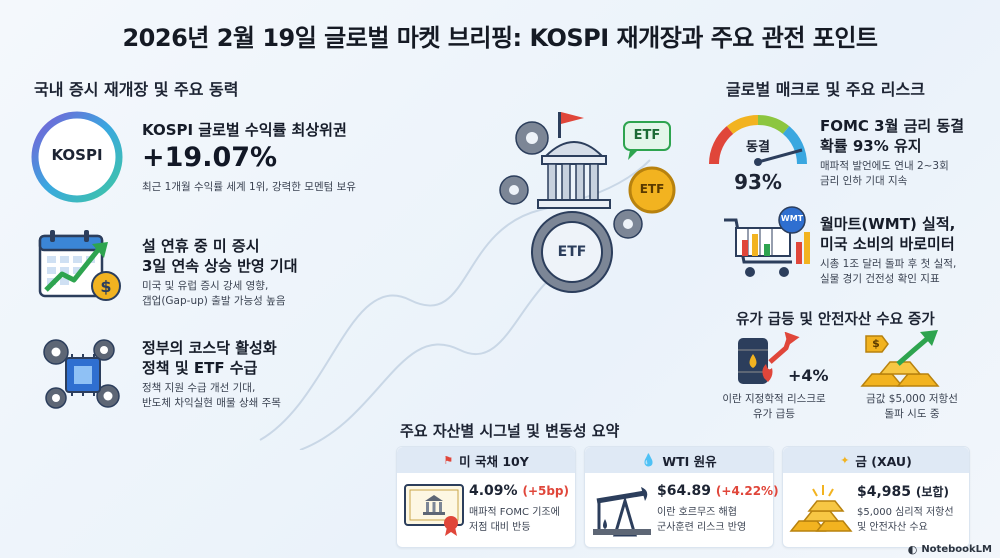 The width and height of the screenshot is (1000, 558). What do you see at coordinates (912, 399) in the screenshot?
I see `gold-desc-1: 금값 $5,000 저항선` at bounding box center [912, 399].